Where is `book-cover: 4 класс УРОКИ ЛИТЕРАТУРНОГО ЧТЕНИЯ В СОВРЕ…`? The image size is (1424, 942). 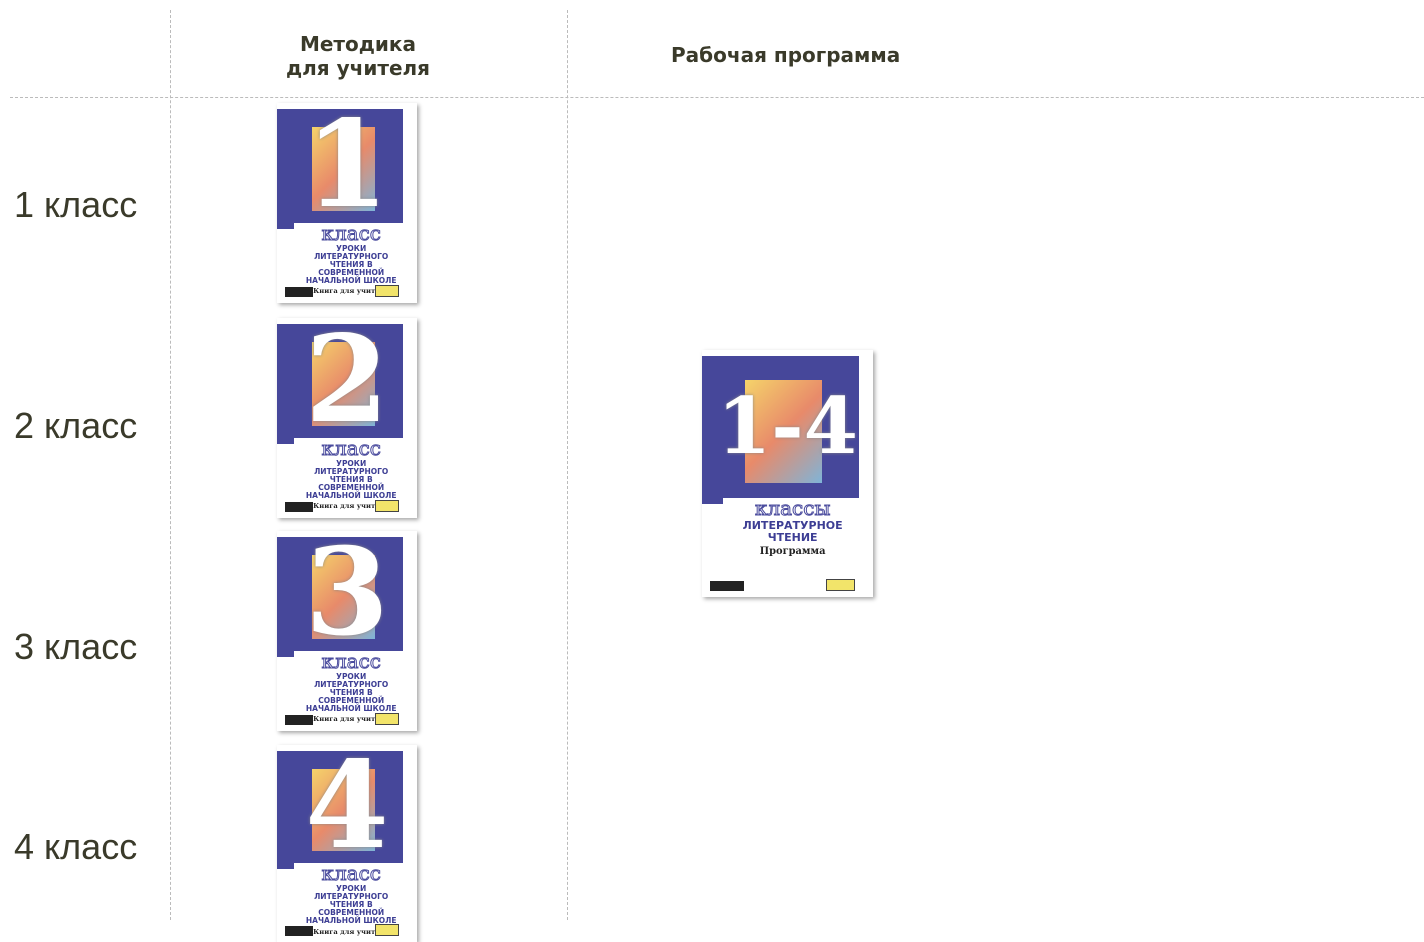
book-cover: 4 класс УРОКИ ЛИТЕРАТУРНОГО ЧТЕНИЯ В СОВРЕ… is located at coordinates (347, 843).